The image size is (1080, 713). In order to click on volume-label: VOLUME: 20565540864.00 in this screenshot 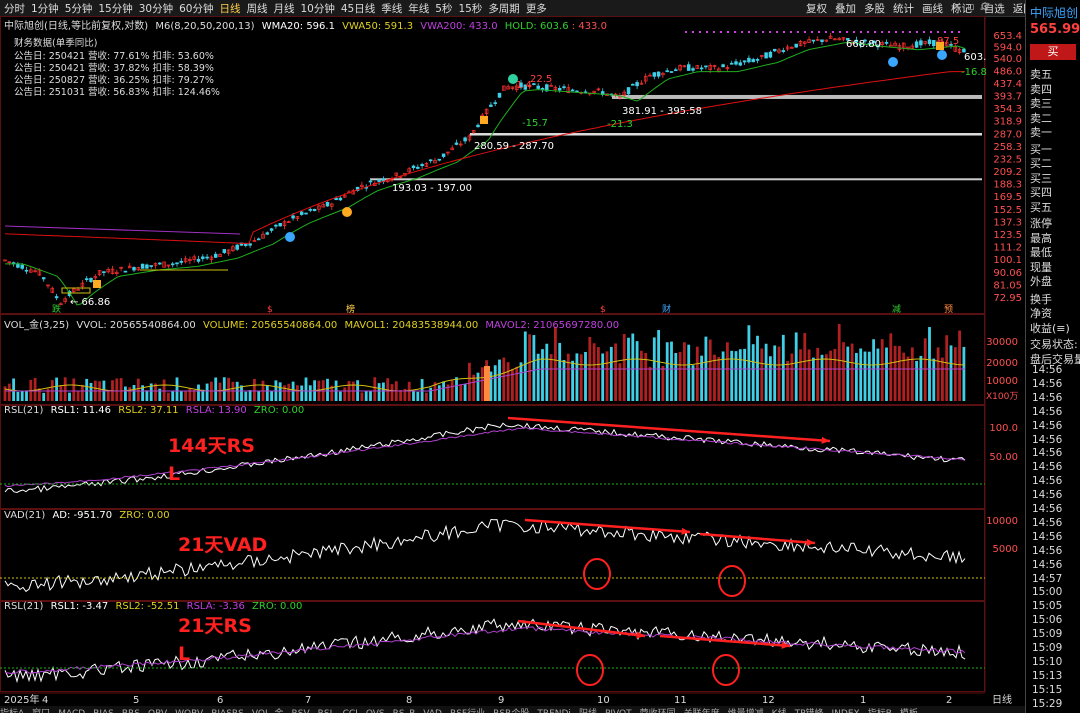, I will do `click(270, 325)`.